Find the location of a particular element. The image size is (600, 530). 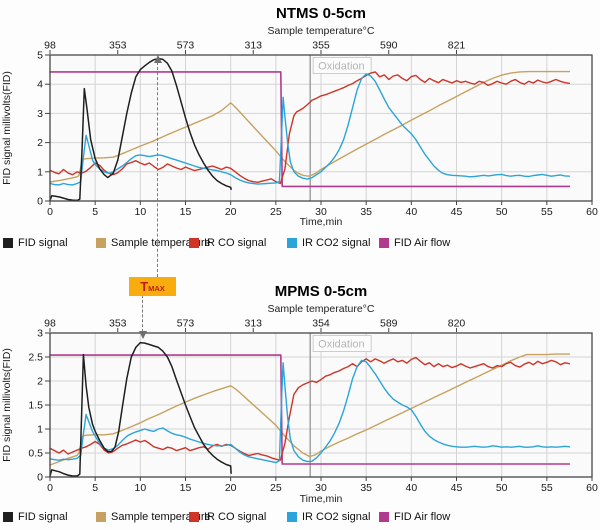

legend-item-ir-co2-signal: IR CO2 signal is located at coordinates (328, 243).